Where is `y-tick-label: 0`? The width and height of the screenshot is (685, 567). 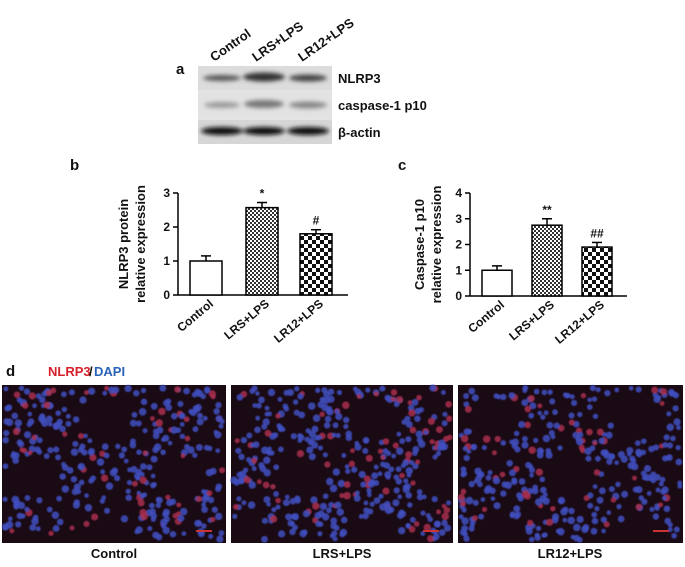 y-tick-label: 0 is located at coordinates (166, 295).